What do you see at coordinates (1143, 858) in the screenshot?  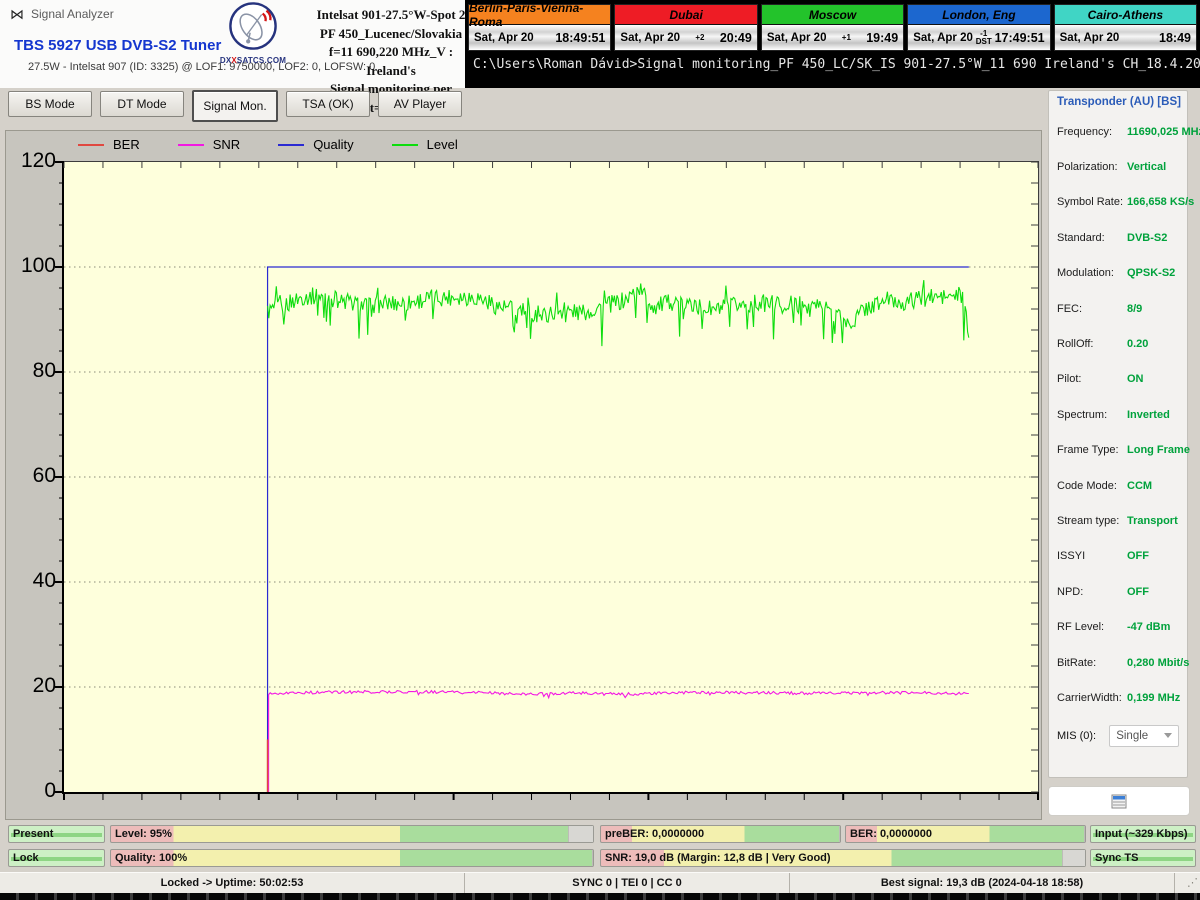 I see `syncts-indicator: Sync TS` at bounding box center [1143, 858].